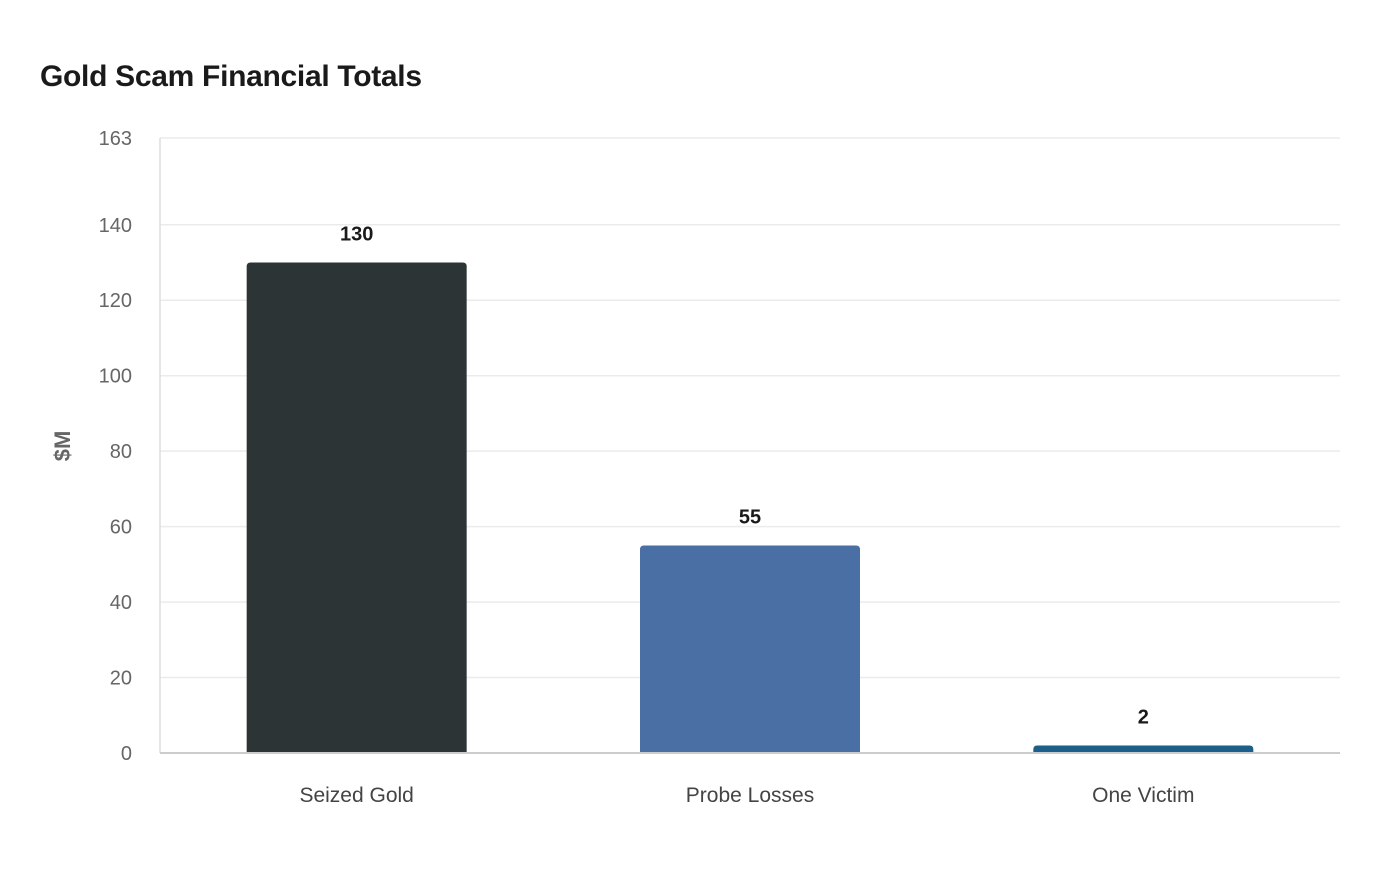 The width and height of the screenshot is (1400, 880). What do you see at coordinates (356, 795) in the screenshot?
I see `x-tick-label: Seized Gold` at bounding box center [356, 795].